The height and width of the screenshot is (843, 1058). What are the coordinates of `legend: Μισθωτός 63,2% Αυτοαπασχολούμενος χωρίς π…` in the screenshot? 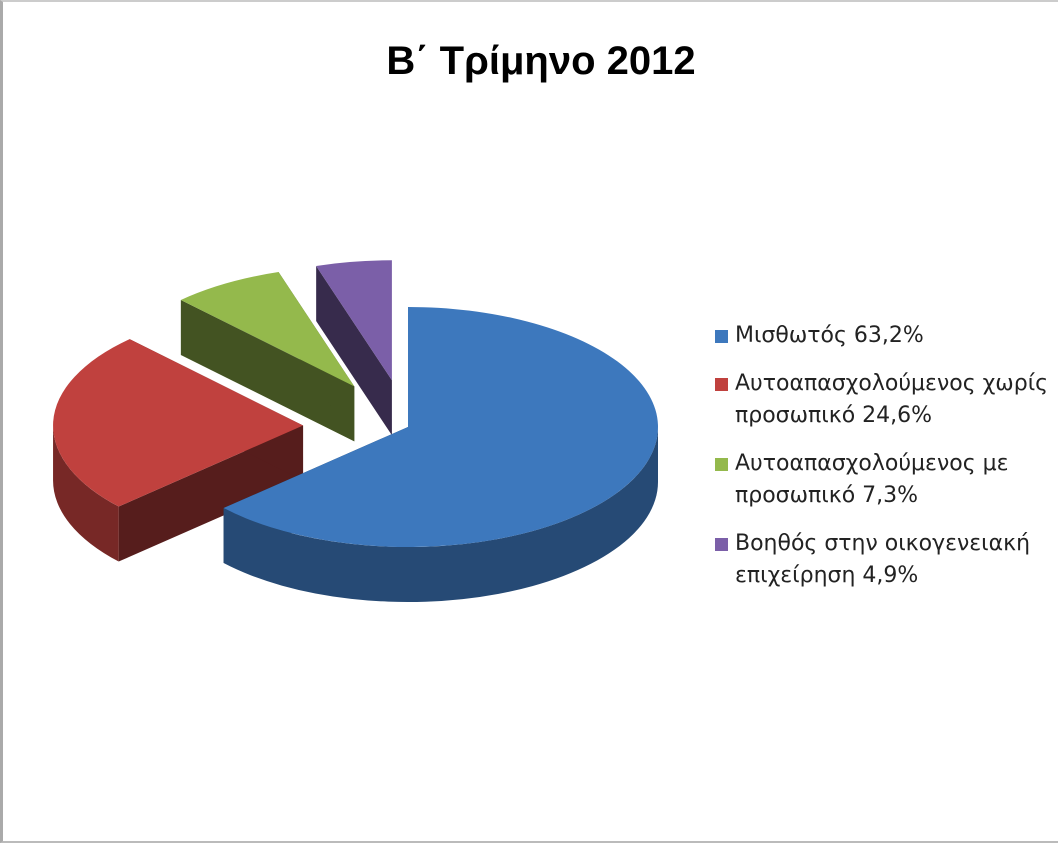 It's located at (885, 464).